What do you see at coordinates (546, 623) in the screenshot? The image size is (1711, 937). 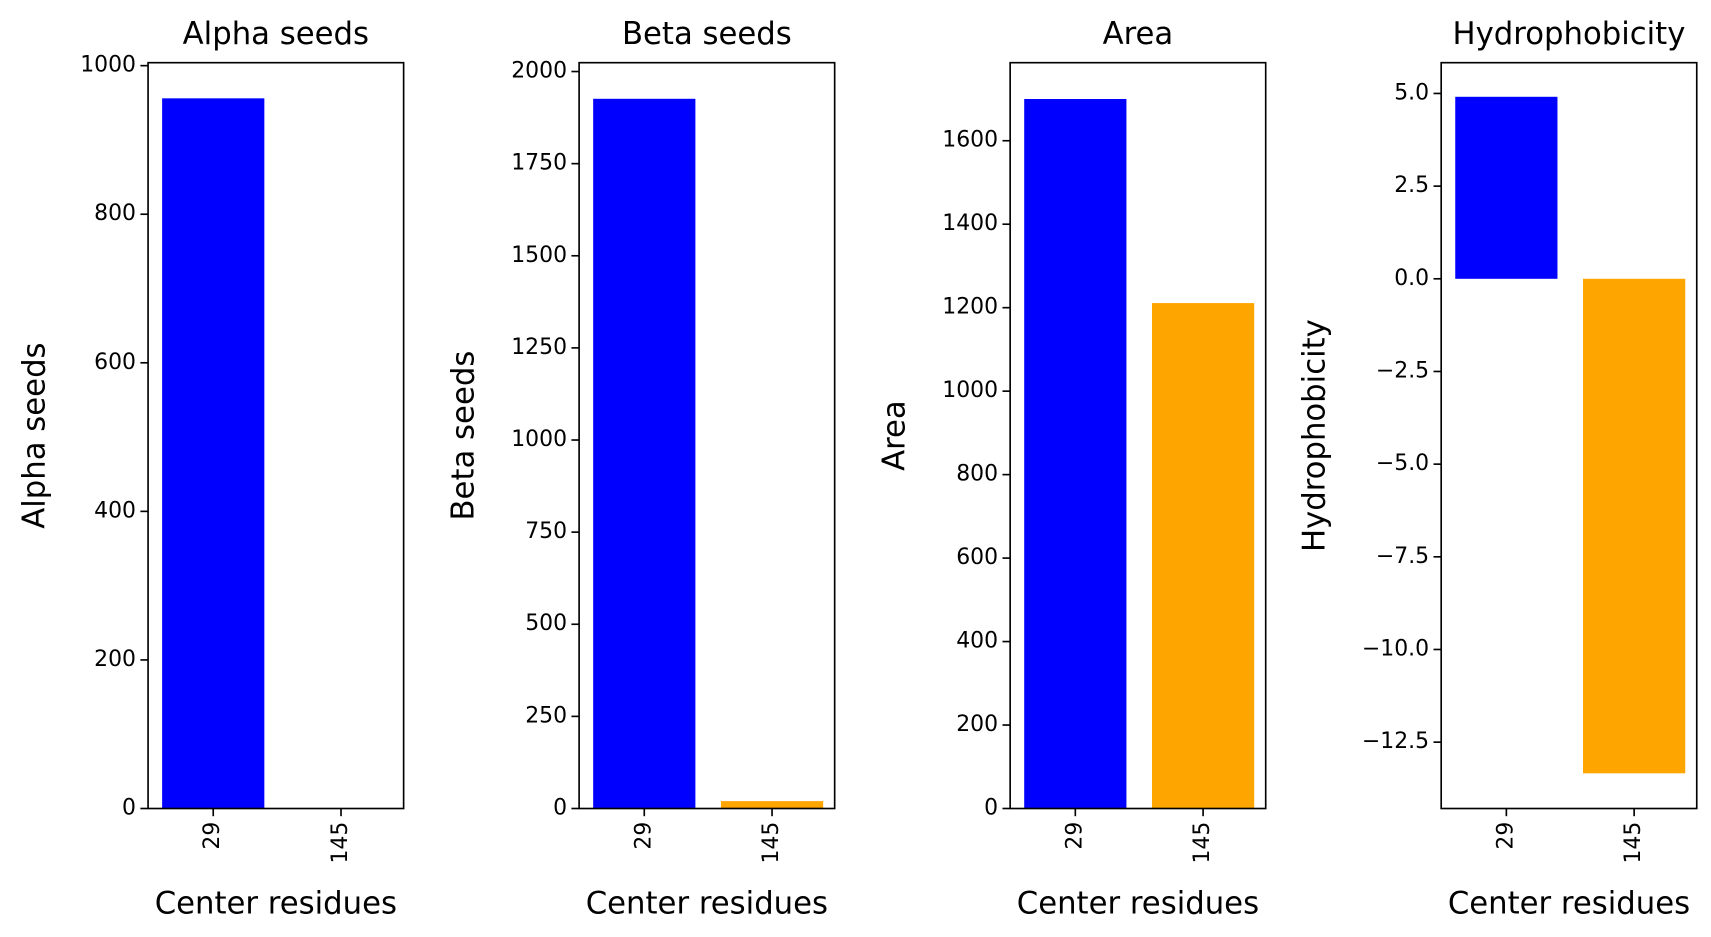 I see `y-tick-label: 500` at bounding box center [546, 623].